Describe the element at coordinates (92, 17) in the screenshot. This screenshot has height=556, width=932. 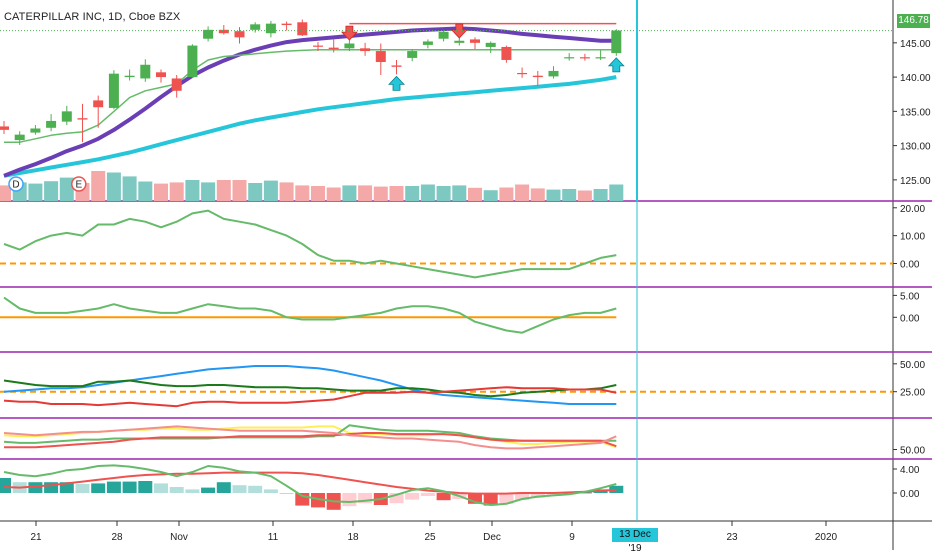
I see `chart-title: CATERPILLAR INC, 1D, Cboe BZX` at that location.